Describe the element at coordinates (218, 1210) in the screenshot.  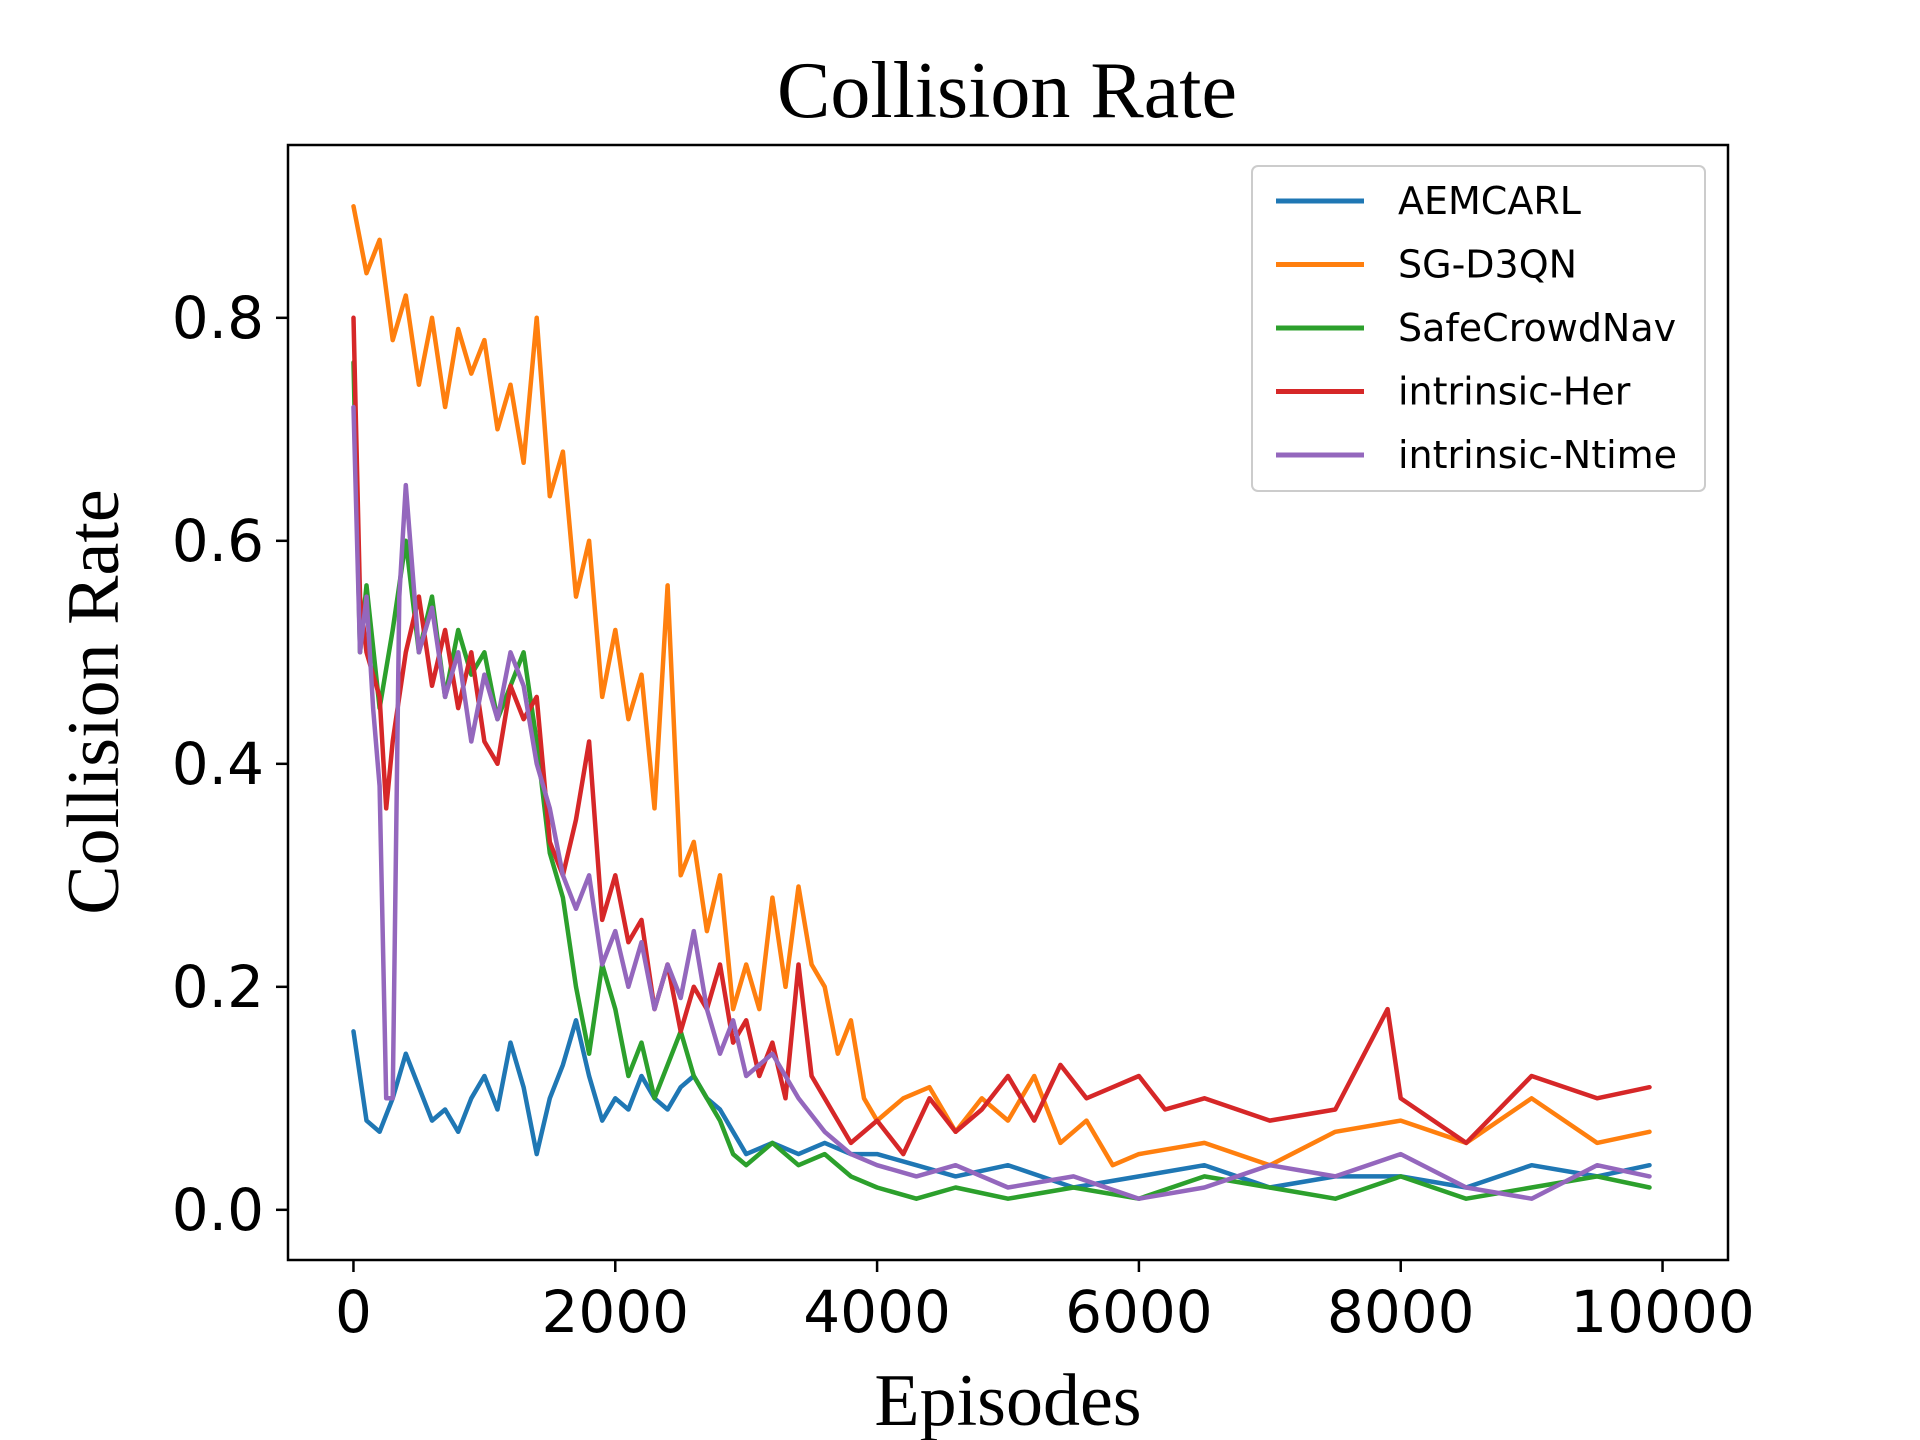
I see `y-tick-label: 0.0` at that location.